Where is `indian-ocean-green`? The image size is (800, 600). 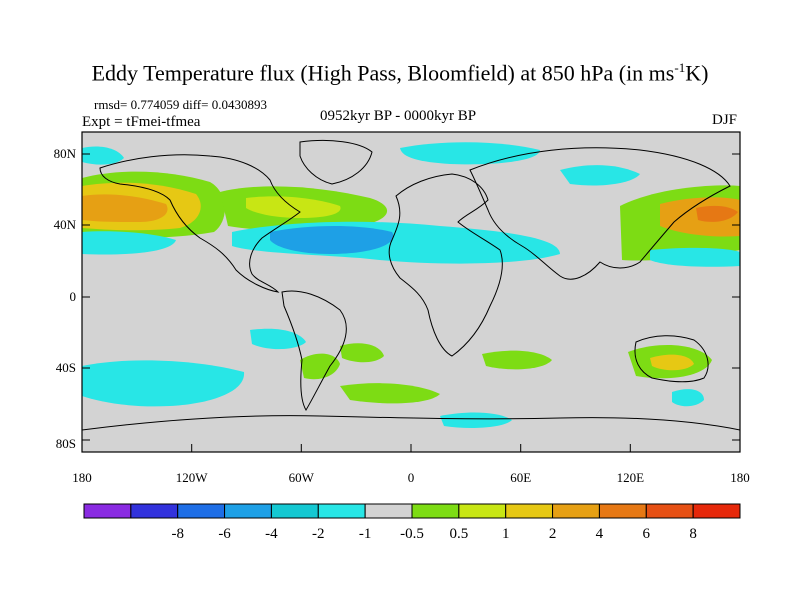
indian-ocean-green is located at coordinates (517, 360).